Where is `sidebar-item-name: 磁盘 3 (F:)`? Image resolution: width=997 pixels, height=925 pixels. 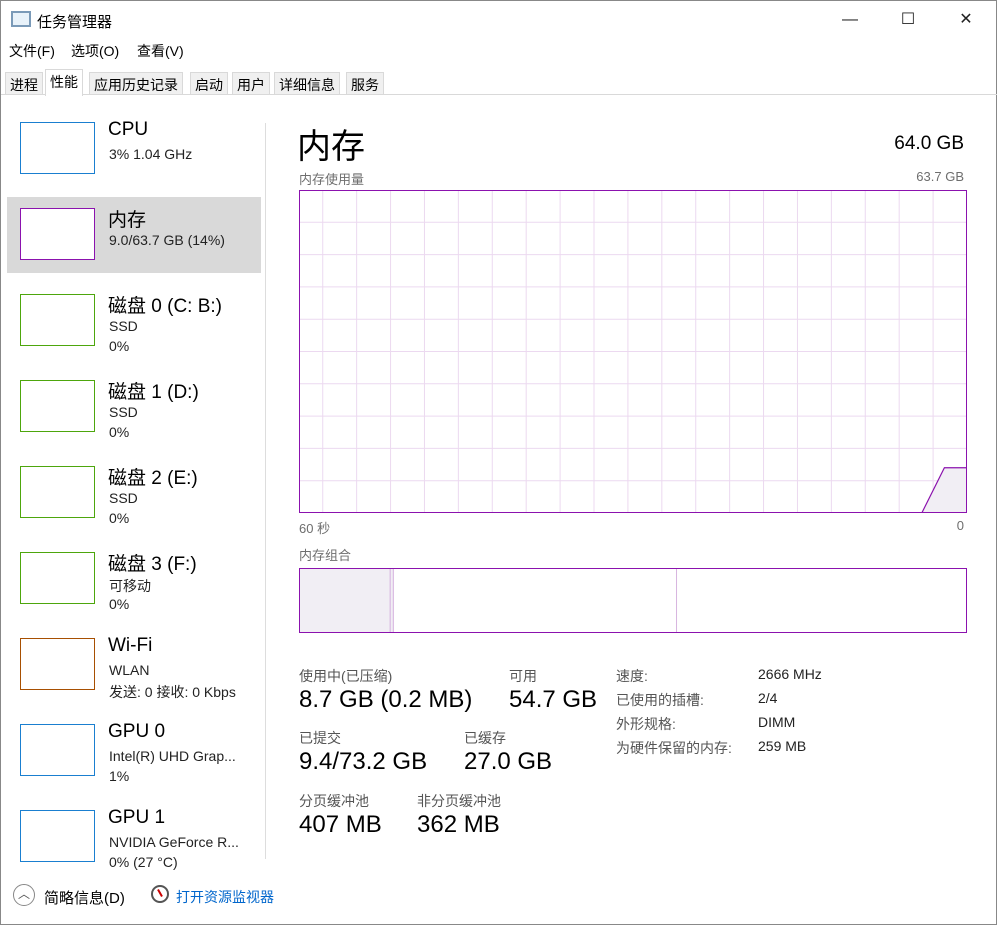
sidebar-item-name: 磁盘 3 (F:) is located at coordinates (152, 564).